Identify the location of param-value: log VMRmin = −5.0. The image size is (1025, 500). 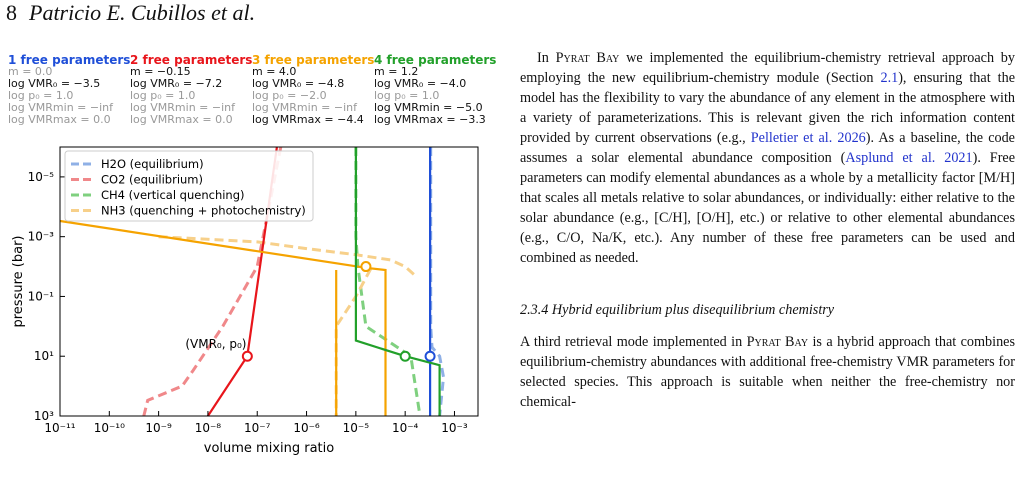
(428, 107).